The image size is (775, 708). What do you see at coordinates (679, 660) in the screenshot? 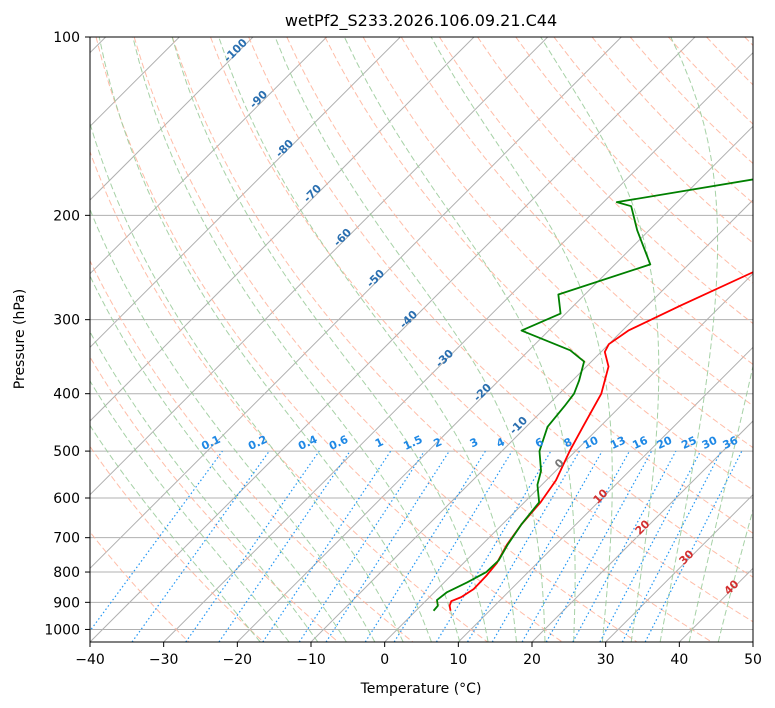
I see `x-tick-label: 40` at bounding box center [679, 660].